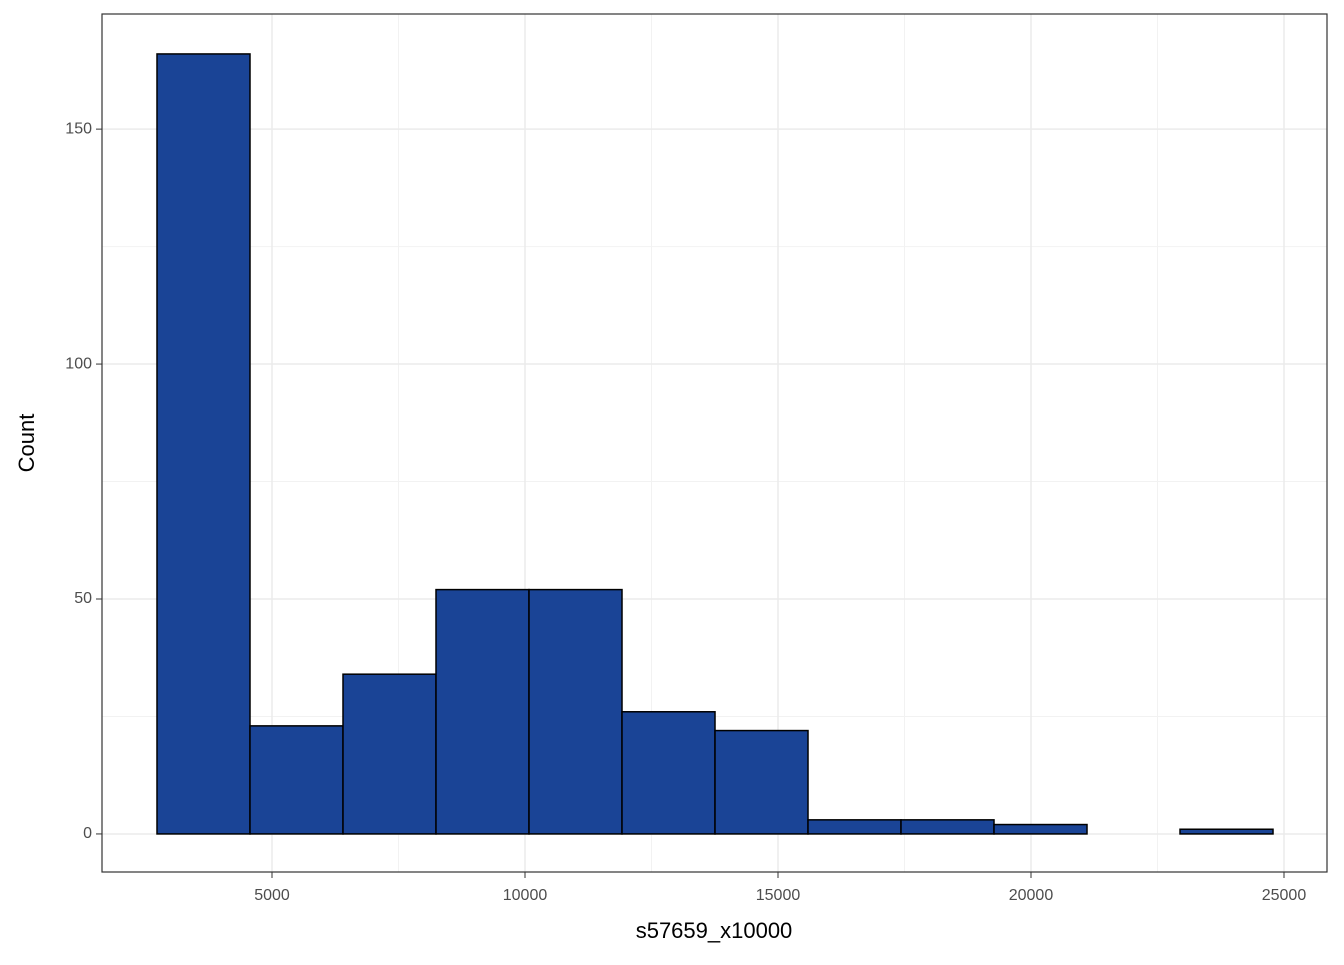 The height and width of the screenshot is (965, 1344). Describe the element at coordinates (78, 128) in the screenshot. I see `y-tick-label: 150` at that location.